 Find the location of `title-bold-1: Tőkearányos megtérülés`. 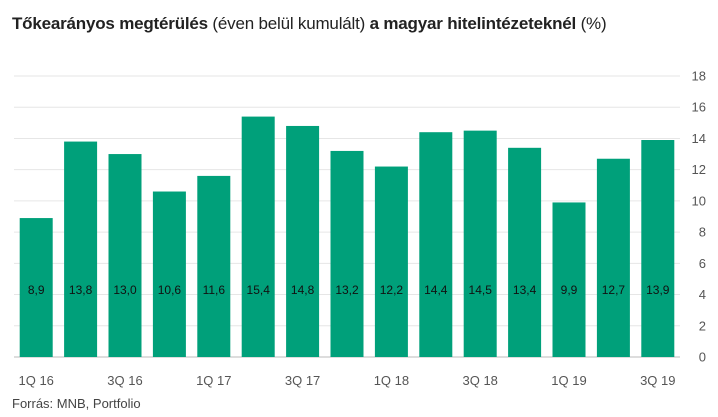

title-bold-1: Tőkearányos megtérülés is located at coordinates (110, 23).